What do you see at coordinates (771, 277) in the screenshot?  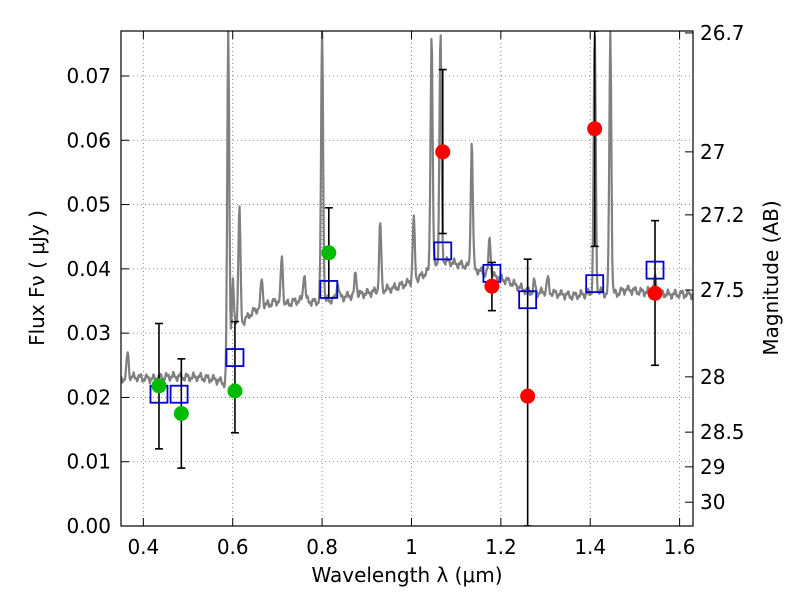 I see `y2-axis-label: Magnitude (AB)` at bounding box center [771, 277].